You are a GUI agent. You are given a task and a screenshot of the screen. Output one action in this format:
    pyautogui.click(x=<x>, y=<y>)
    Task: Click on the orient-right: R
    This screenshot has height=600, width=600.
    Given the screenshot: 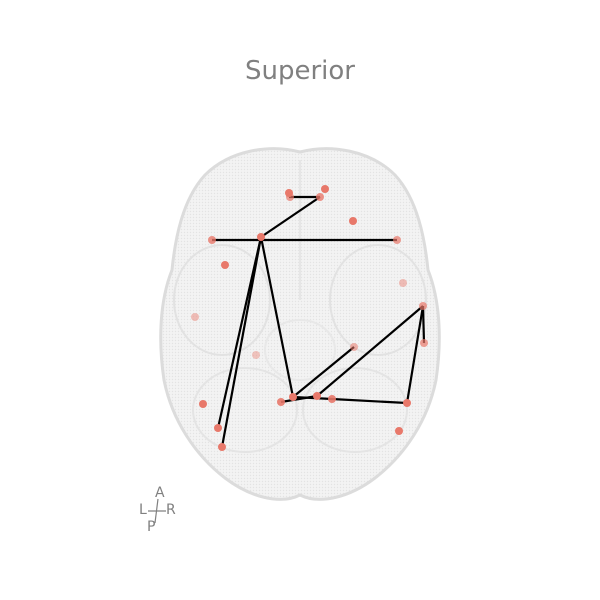 What is the action you would take?
    pyautogui.click(x=171, y=510)
    